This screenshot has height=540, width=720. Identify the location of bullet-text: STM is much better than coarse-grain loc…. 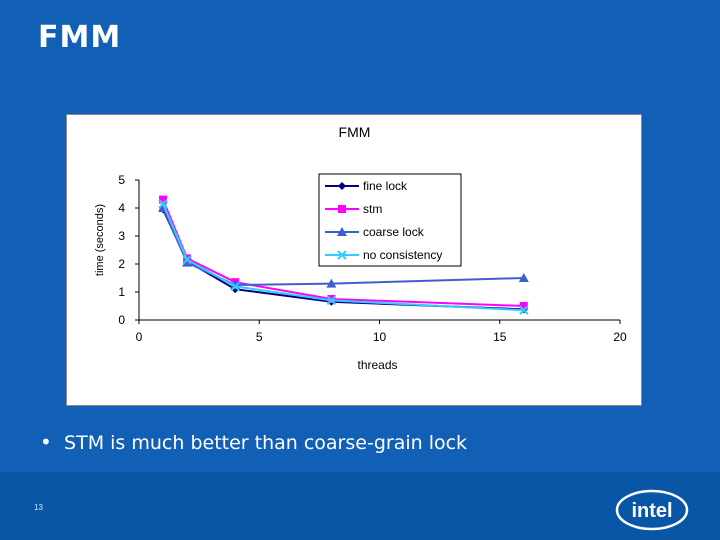
(266, 443).